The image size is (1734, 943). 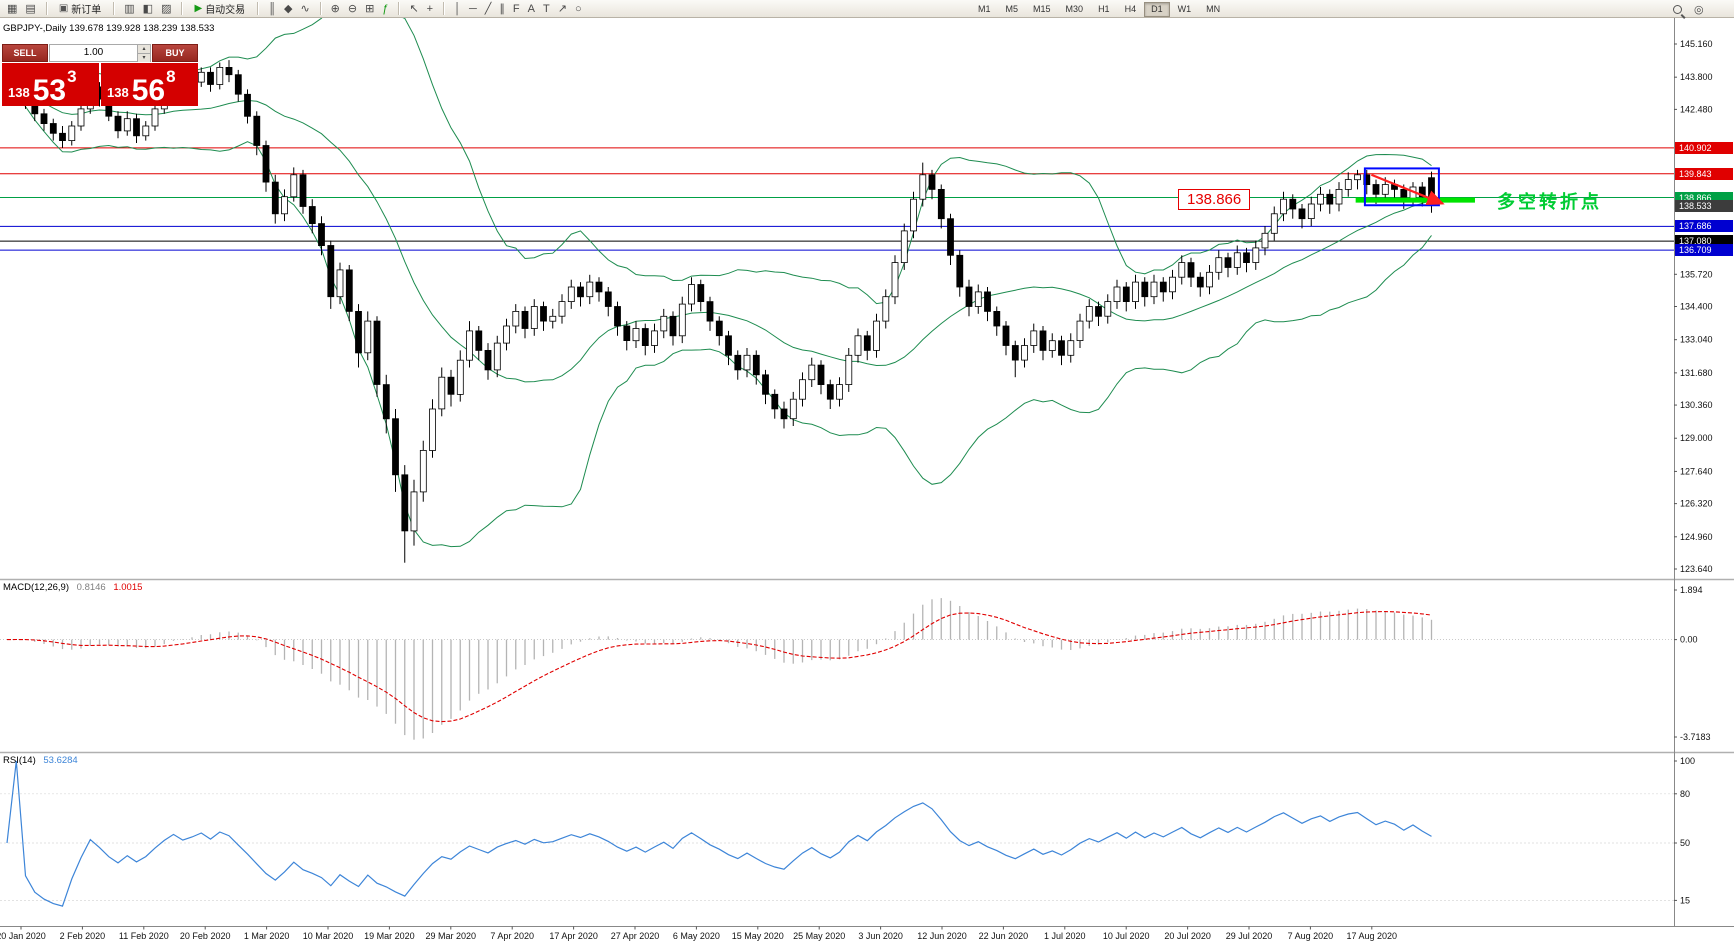 What do you see at coordinates (305, 8) in the screenshot?
I see `line-chart-icon: ∿` at bounding box center [305, 8].